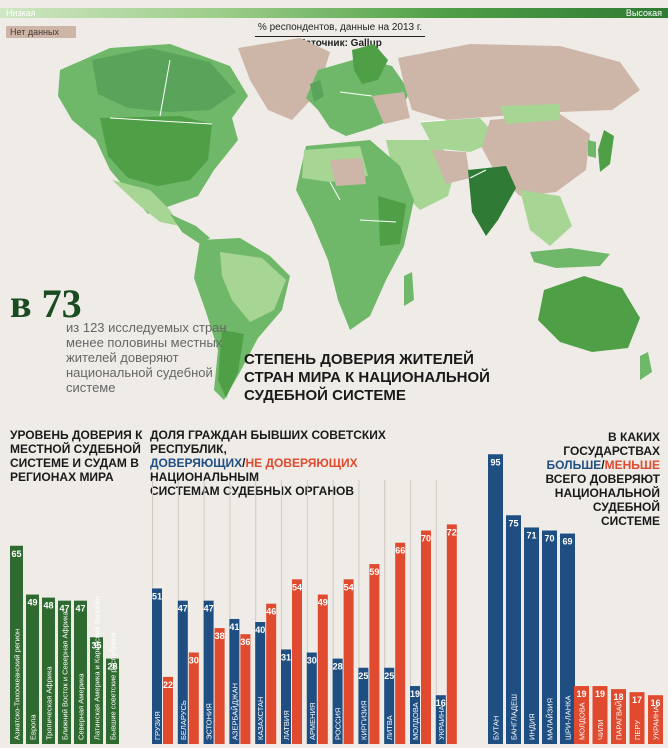 The image size is (668, 748). What do you see at coordinates (348, 661) in the screenshot?
I see `soviet-distrust-7-bar` at bounding box center [348, 661].